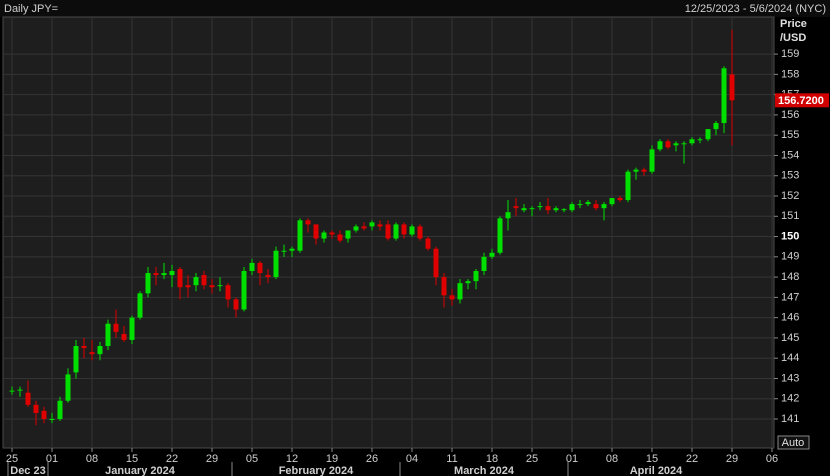 The height and width of the screenshot is (476, 830). I want to click on y-tick-label: 152, so click(790, 196).